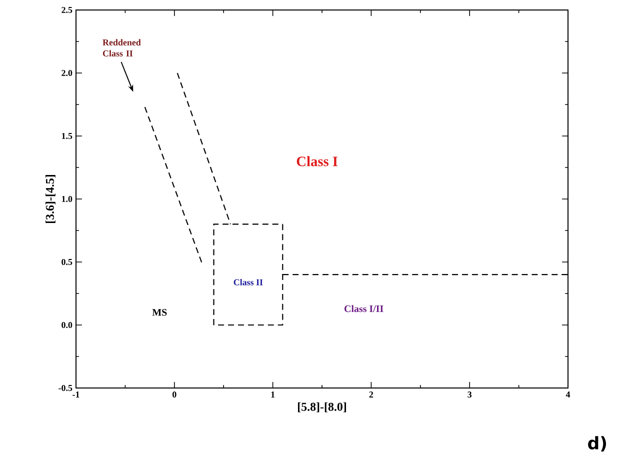 The height and width of the screenshot is (461, 621). I want to click on text: d), so click(597, 444).